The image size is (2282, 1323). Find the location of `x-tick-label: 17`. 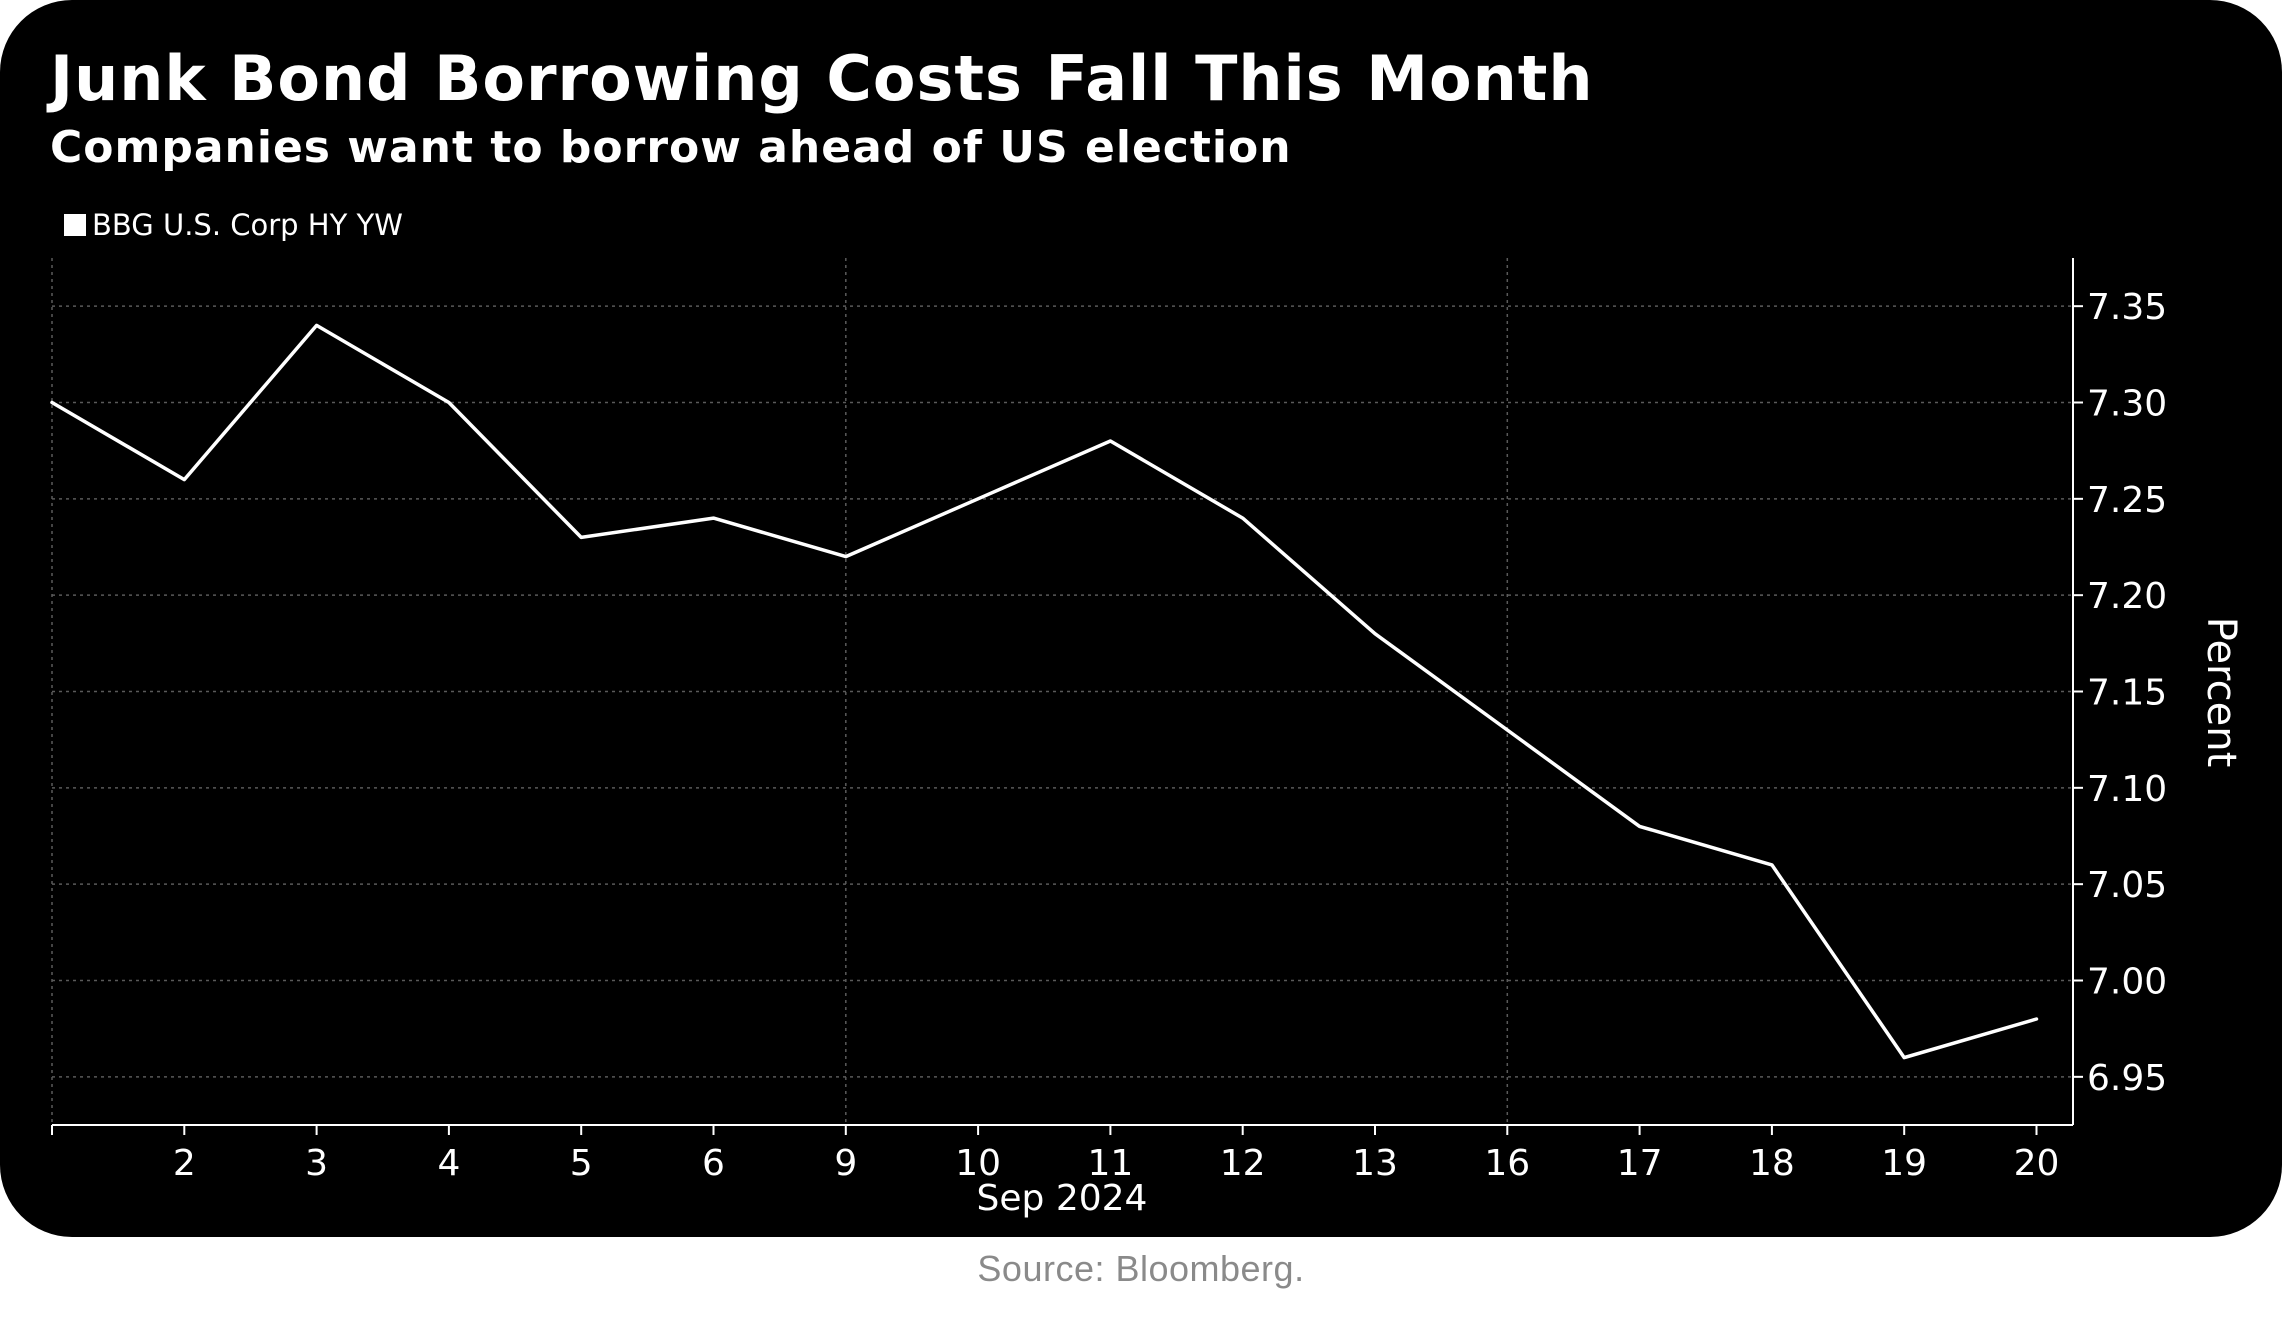

x-tick-label: 17 is located at coordinates (1640, 1163).